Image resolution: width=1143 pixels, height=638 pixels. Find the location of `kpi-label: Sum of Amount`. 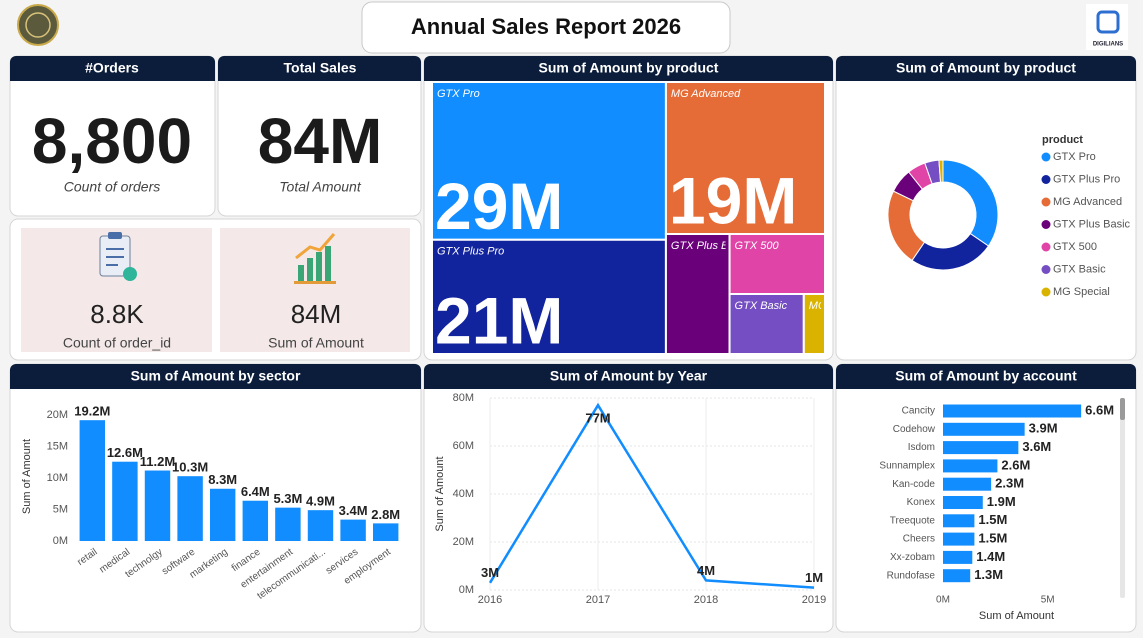

kpi-label: Sum of Amount is located at coordinates (316, 343).